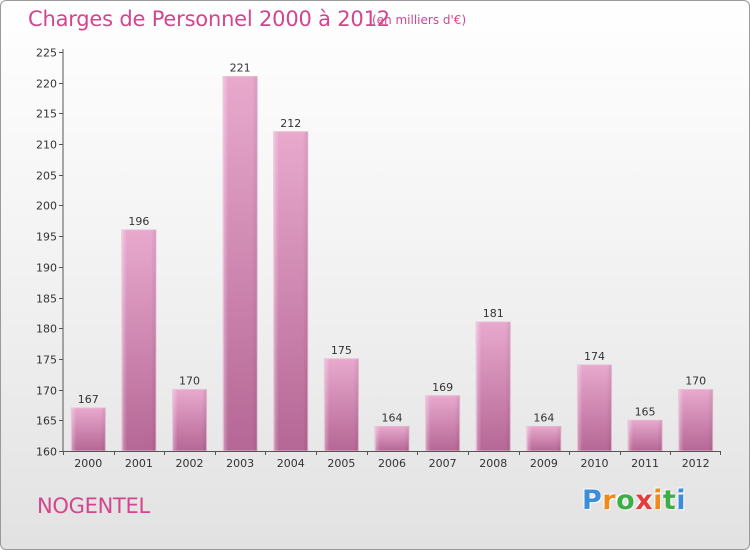 This screenshot has height=550, width=750. Describe the element at coordinates (209, 19) in the screenshot. I see `chart-title: Charges de Personnel 2000 à 2012` at that location.